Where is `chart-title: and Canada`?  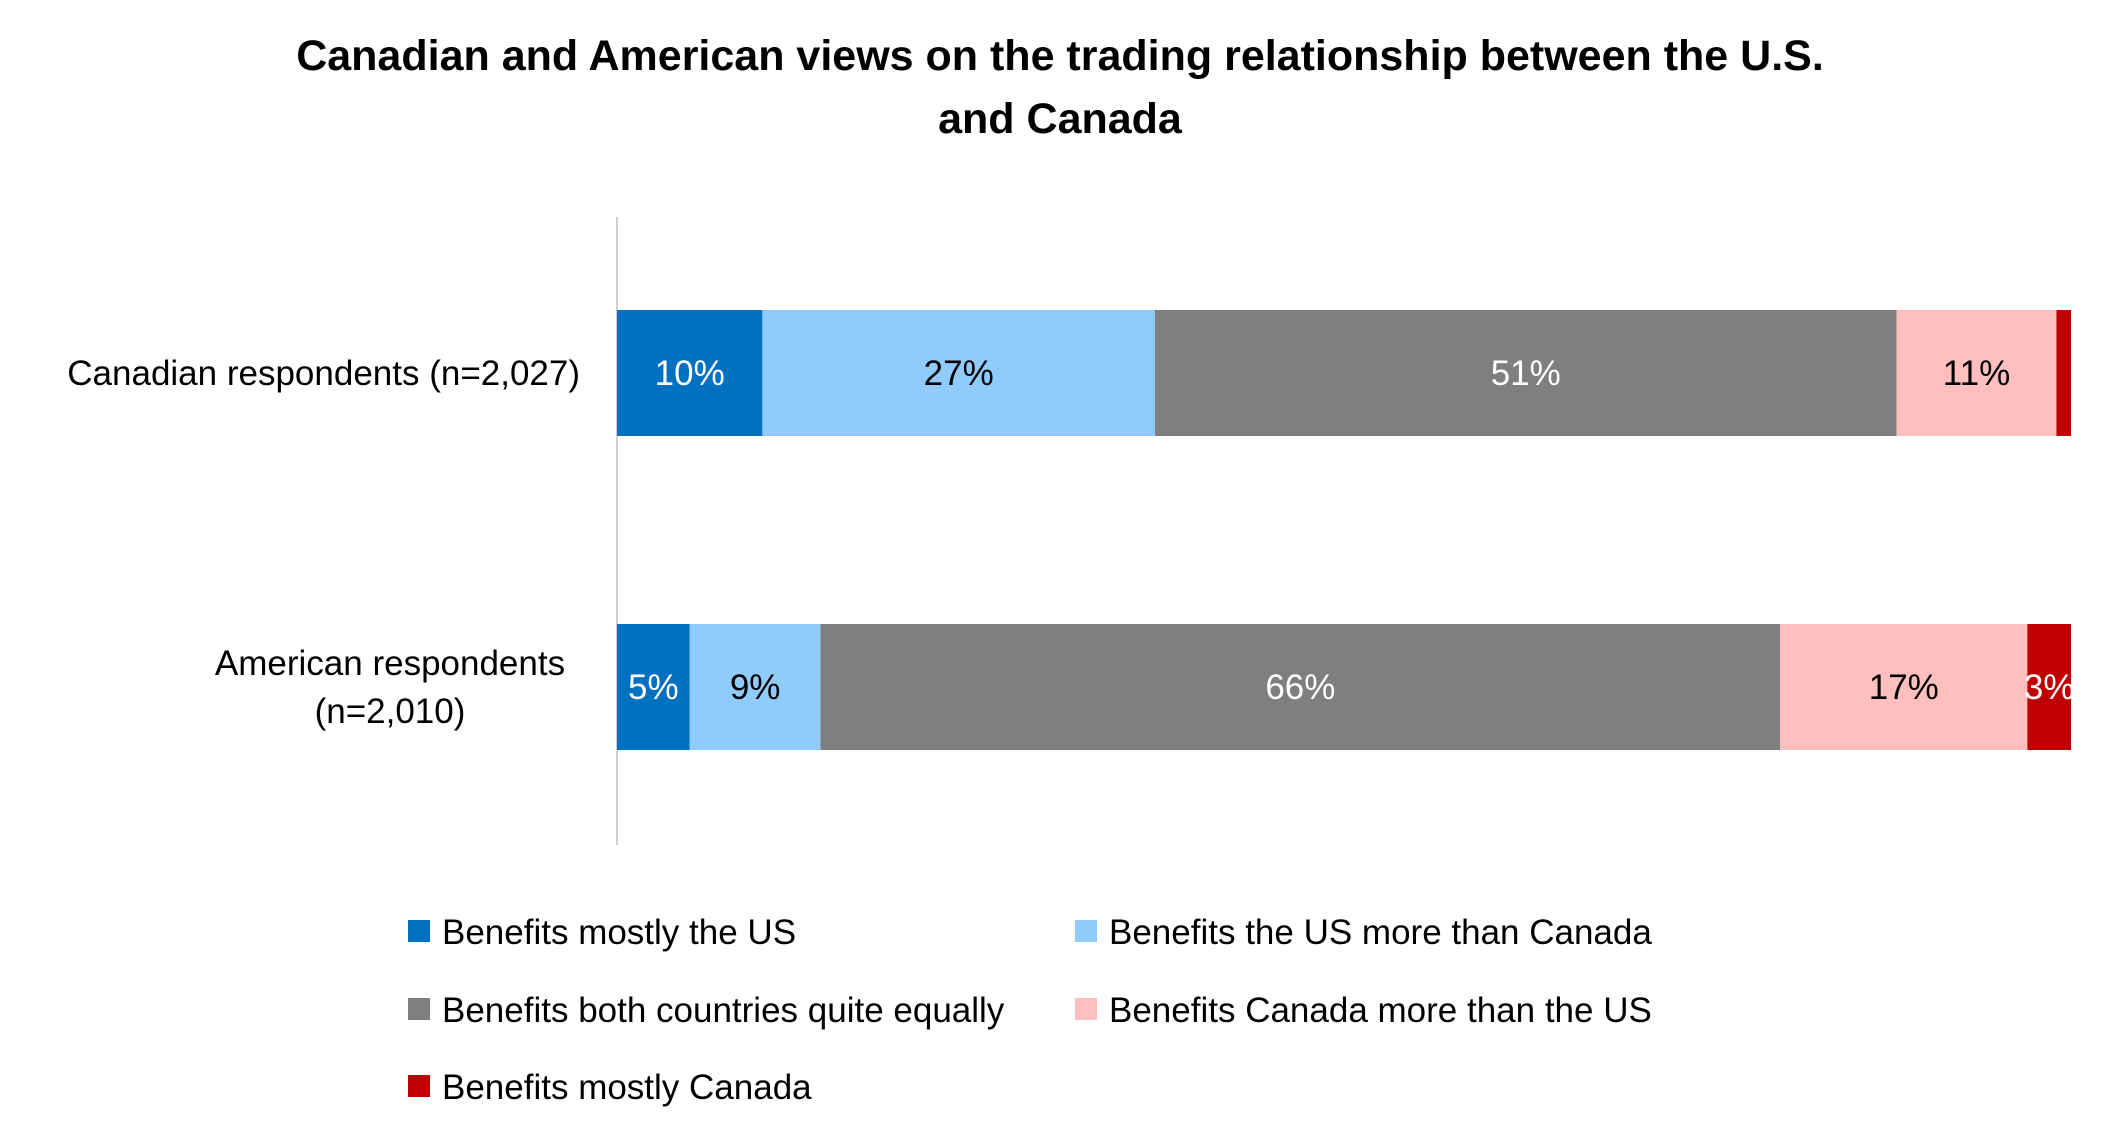 chart-title: and Canada is located at coordinates (1060, 119).